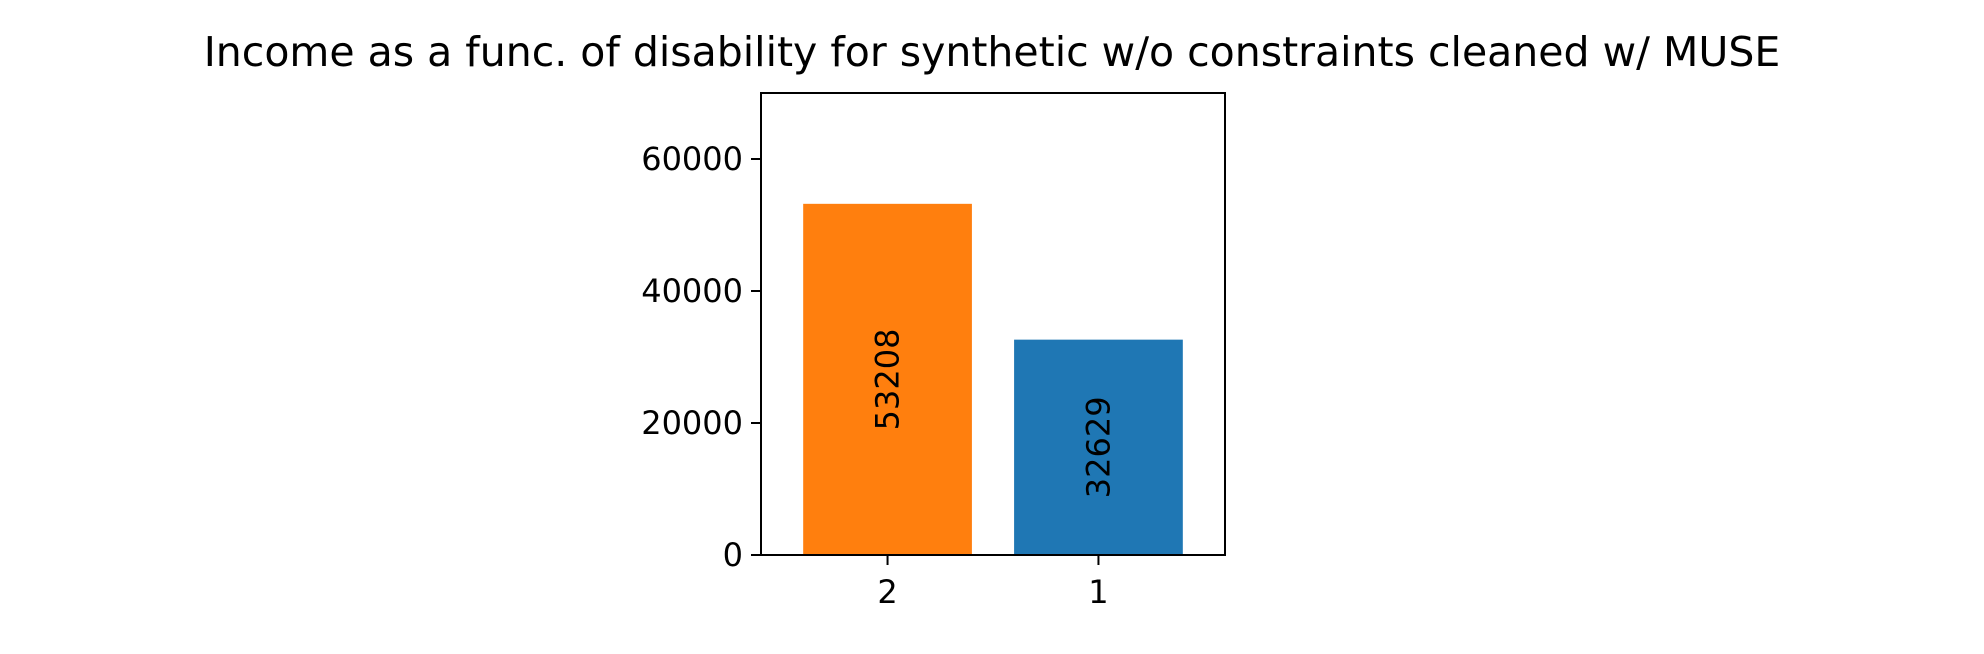 The image size is (1984, 654). Describe the element at coordinates (733, 555) in the screenshot. I see `y-tick-label: 0` at that location.